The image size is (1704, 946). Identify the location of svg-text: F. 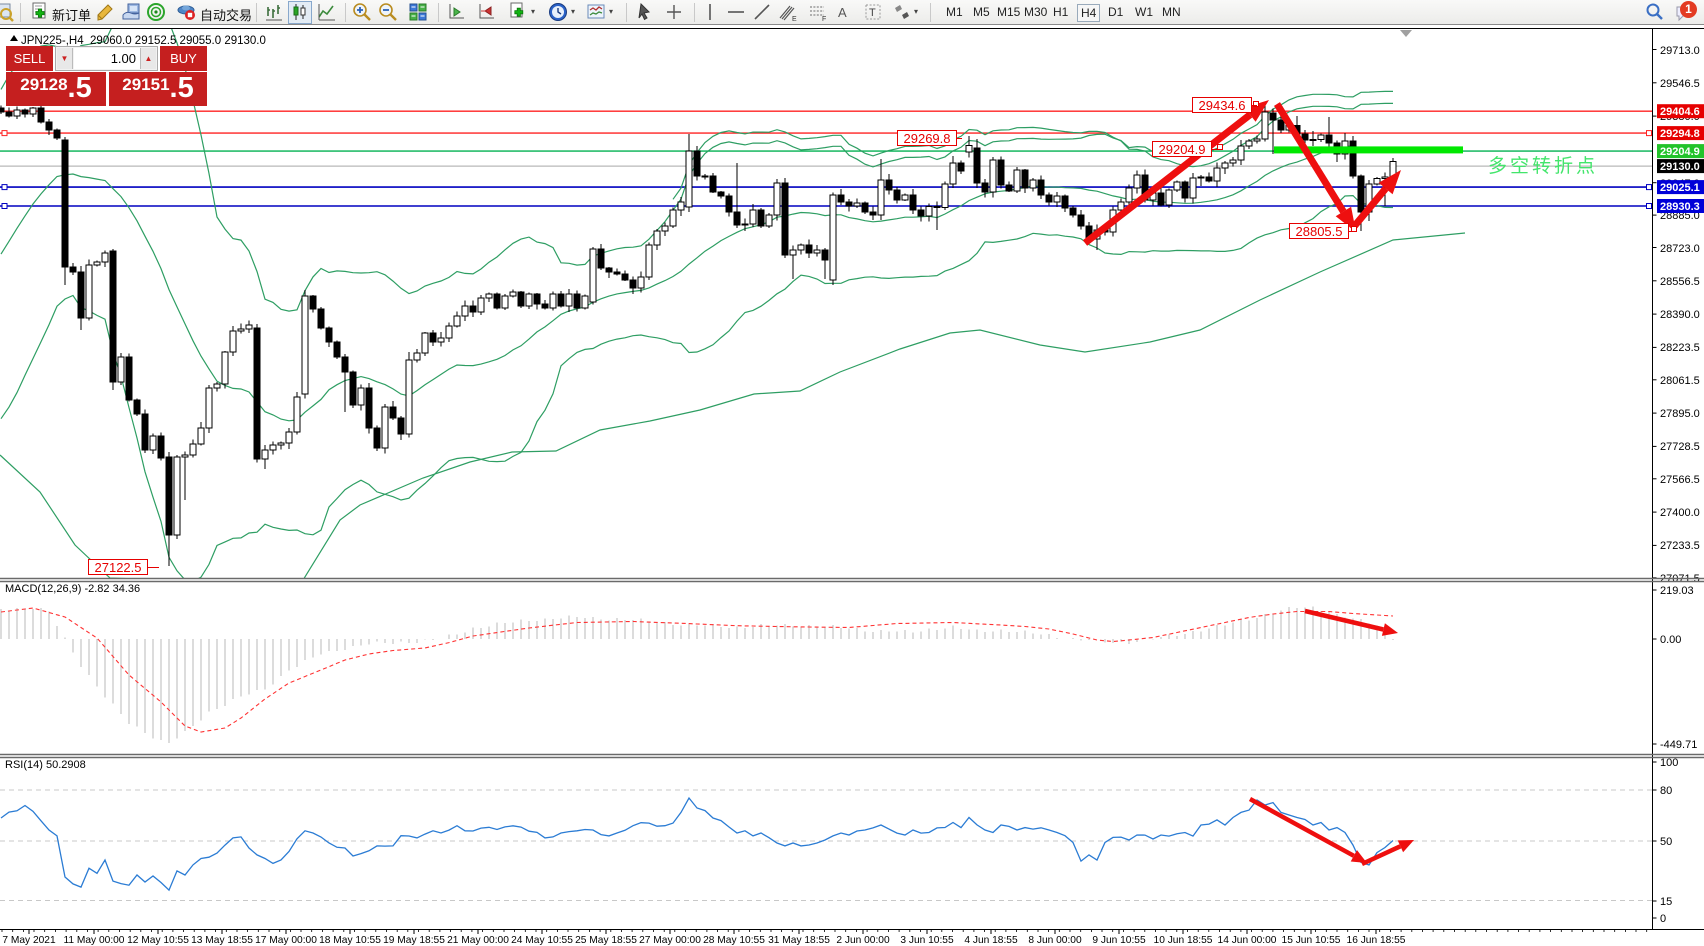
(824, 19).